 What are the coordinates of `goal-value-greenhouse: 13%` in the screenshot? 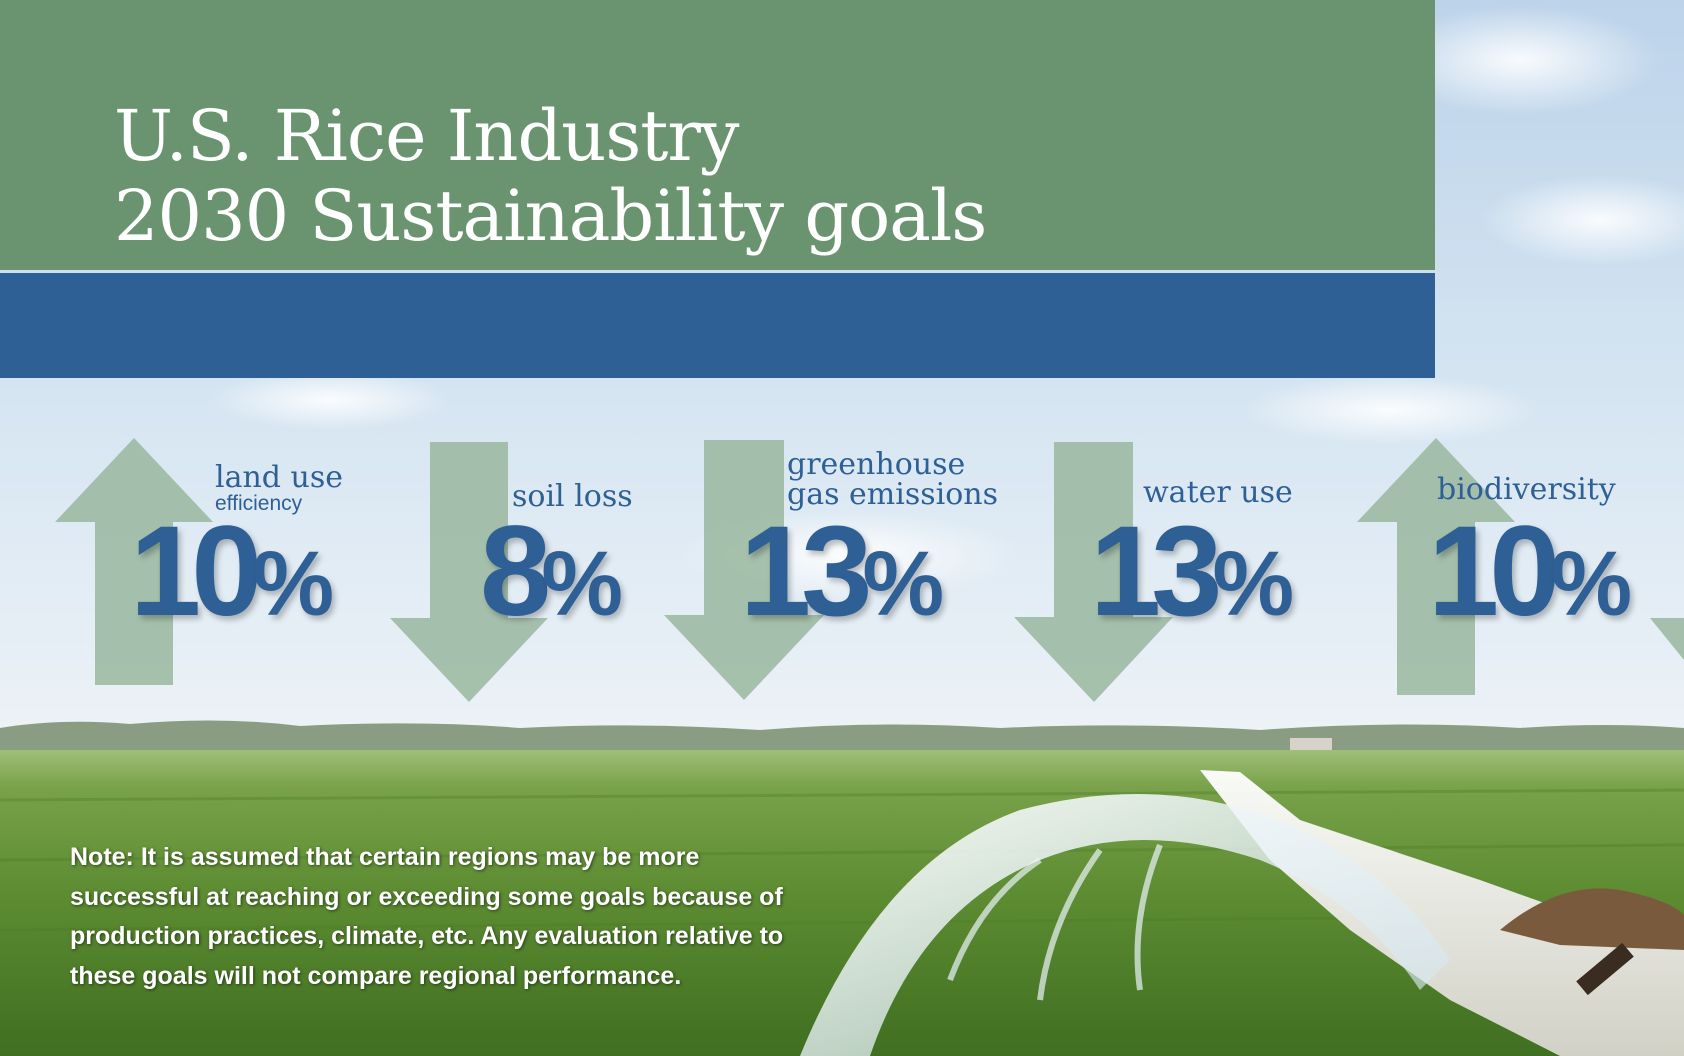 It's located at (842, 578).